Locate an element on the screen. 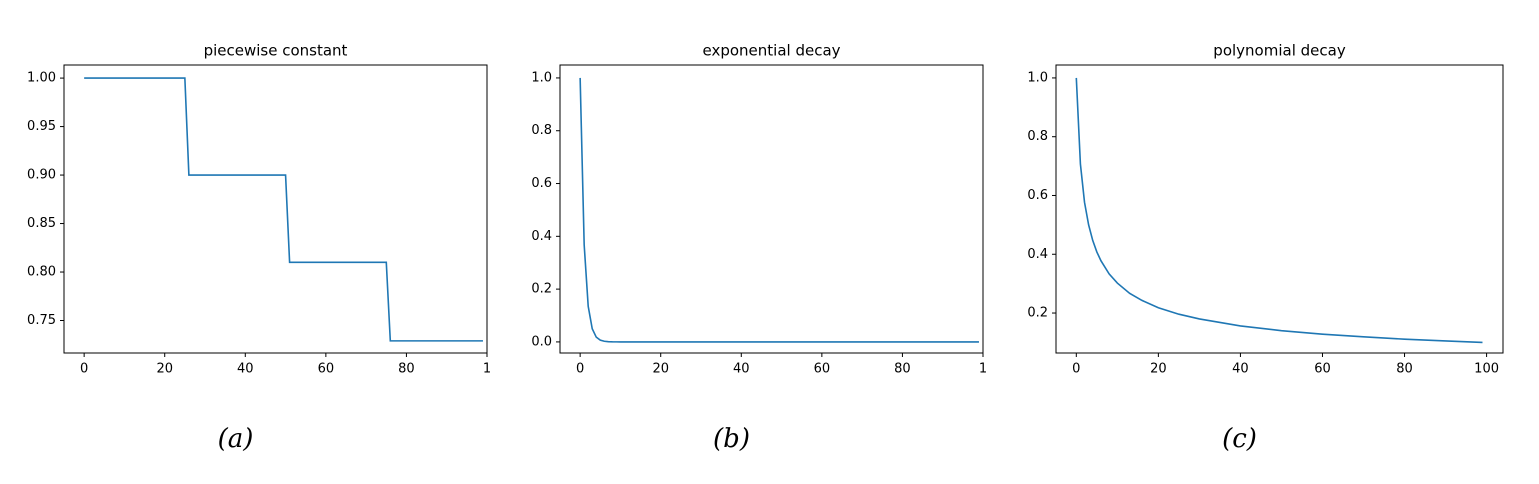 This screenshot has height=484, width=1539. x-tick-label: 100 is located at coordinates (1486, 369).